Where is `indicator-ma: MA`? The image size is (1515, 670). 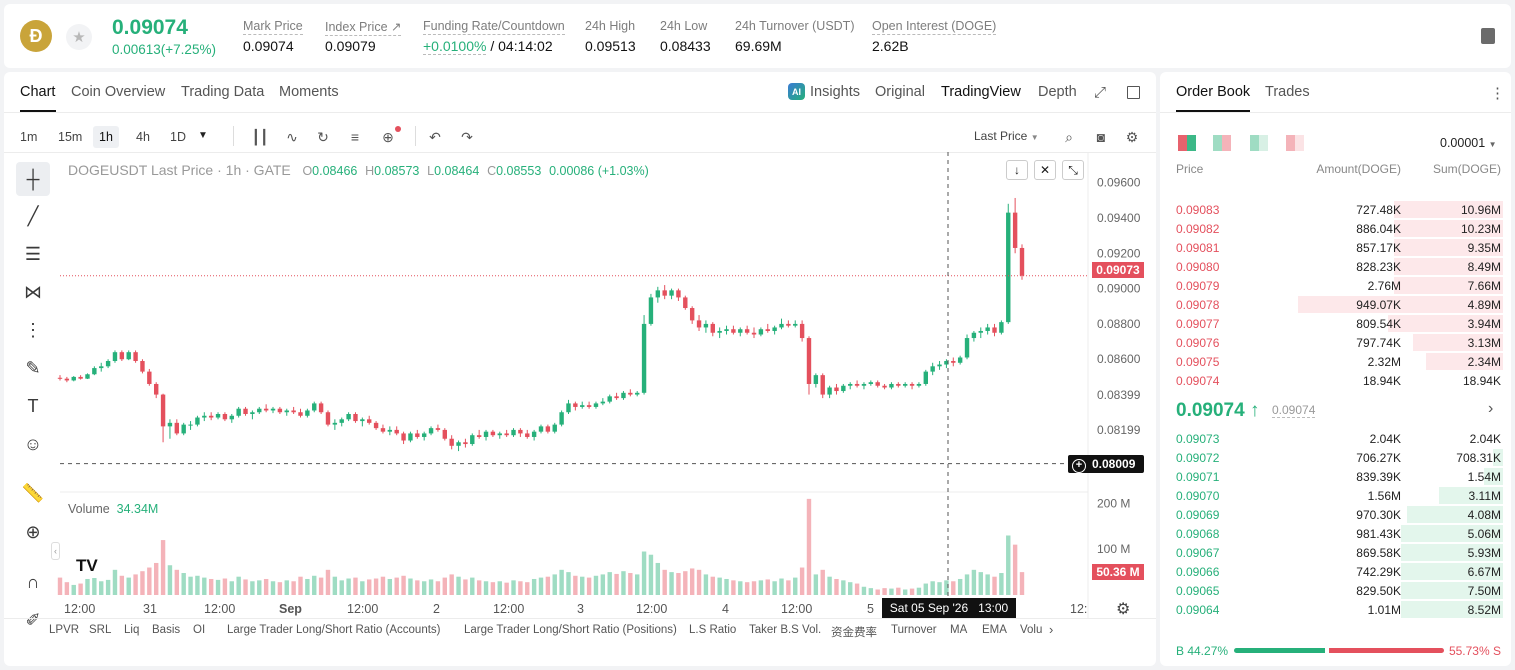 indicator-ma: MA is located at coordinates (959, 630).